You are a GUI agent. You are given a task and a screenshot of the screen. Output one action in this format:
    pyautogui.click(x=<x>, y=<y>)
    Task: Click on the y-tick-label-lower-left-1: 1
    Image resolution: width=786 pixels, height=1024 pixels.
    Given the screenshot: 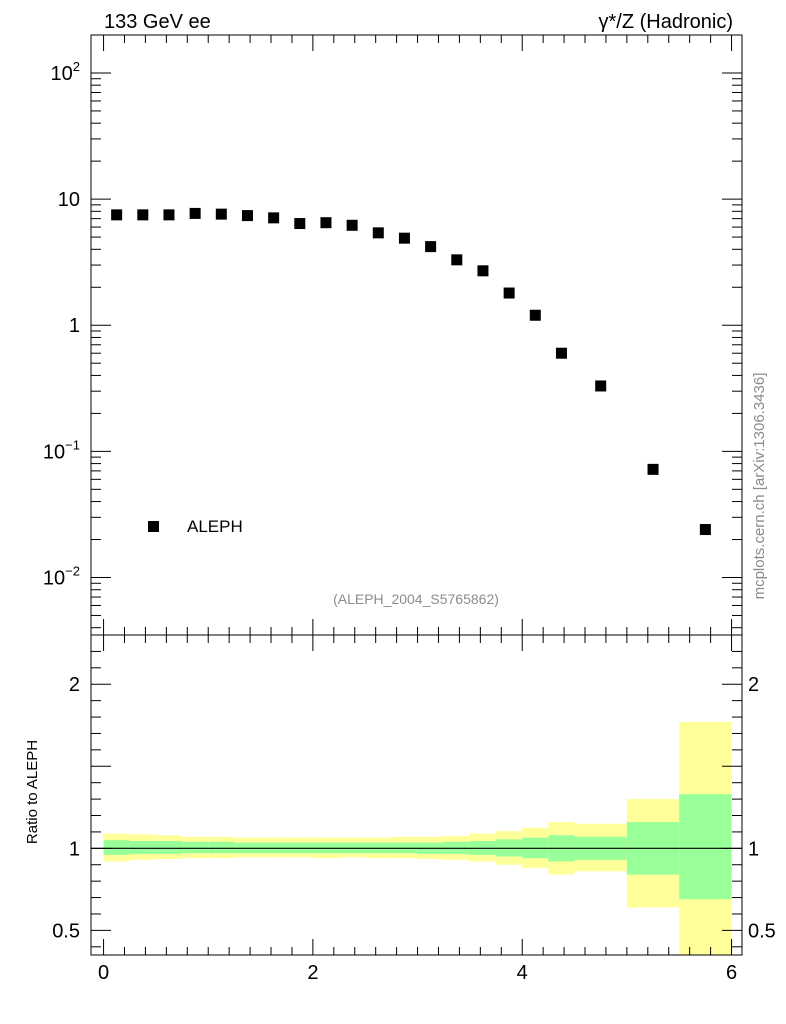 What is the action you would take?
    pyautogui.click(x=74, y=849)
    